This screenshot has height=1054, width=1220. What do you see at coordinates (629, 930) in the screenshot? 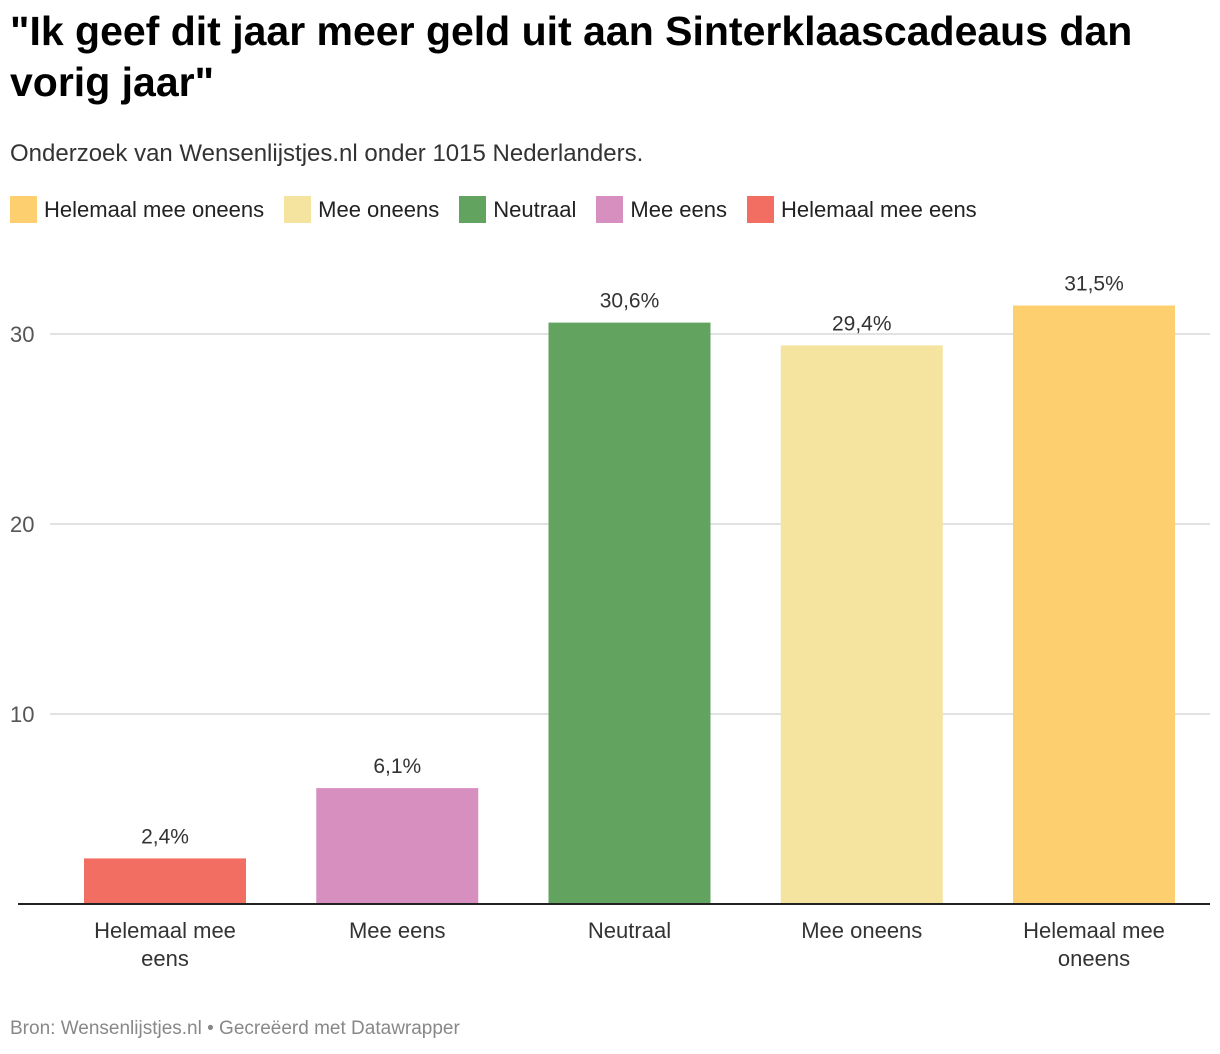
I see `x-tick-label: Neutraal` at bounding box center [629, 930].